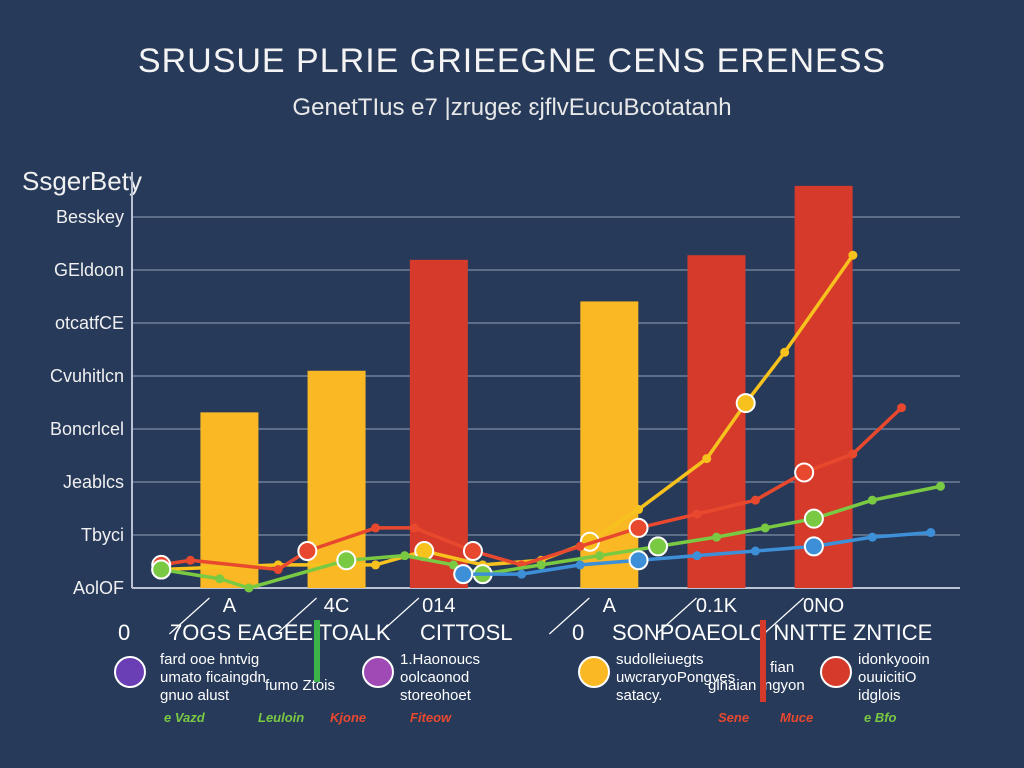 This screenshot has height=768, width=1024. What do you see at coordinates (782, 667) in the screenshot?
I see `legend-entry: fian` at bounding box center [782, 667].